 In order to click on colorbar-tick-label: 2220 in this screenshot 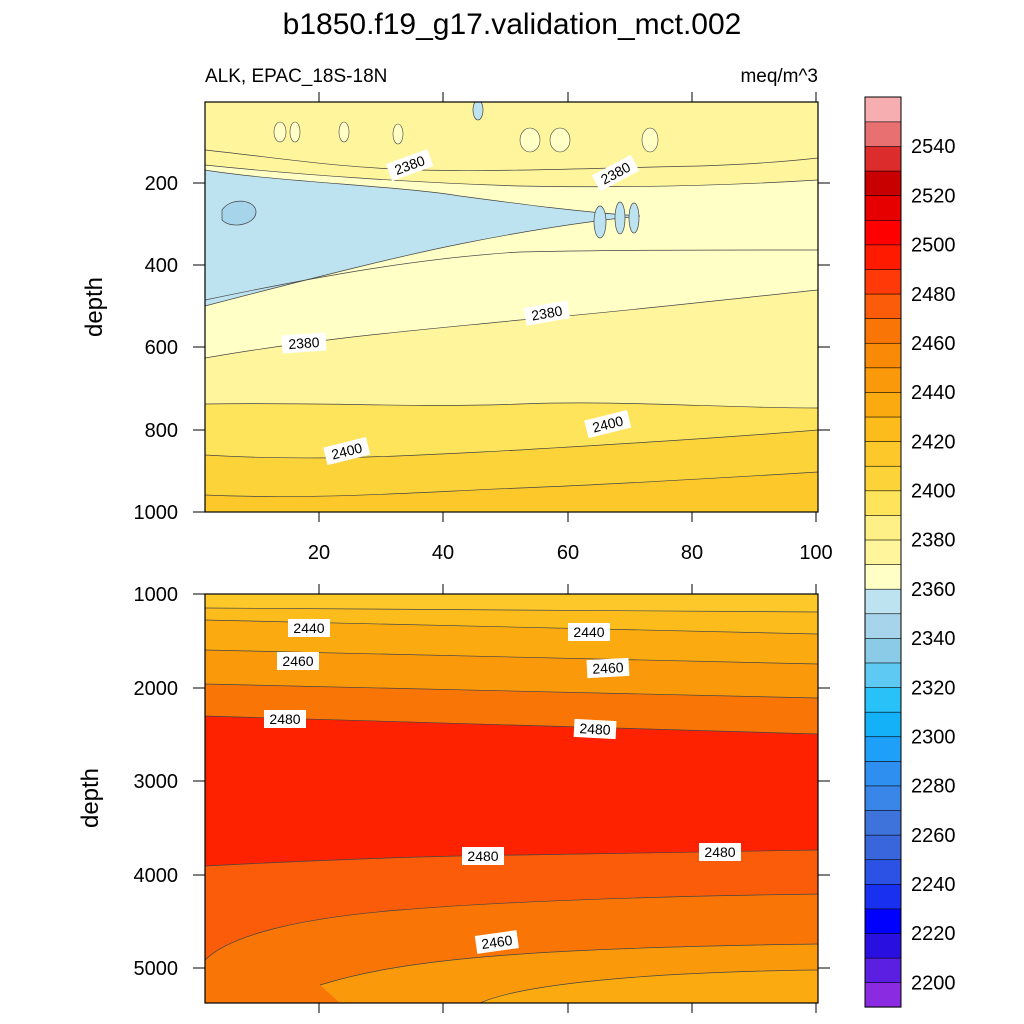, I will do `click(933, 934)`.